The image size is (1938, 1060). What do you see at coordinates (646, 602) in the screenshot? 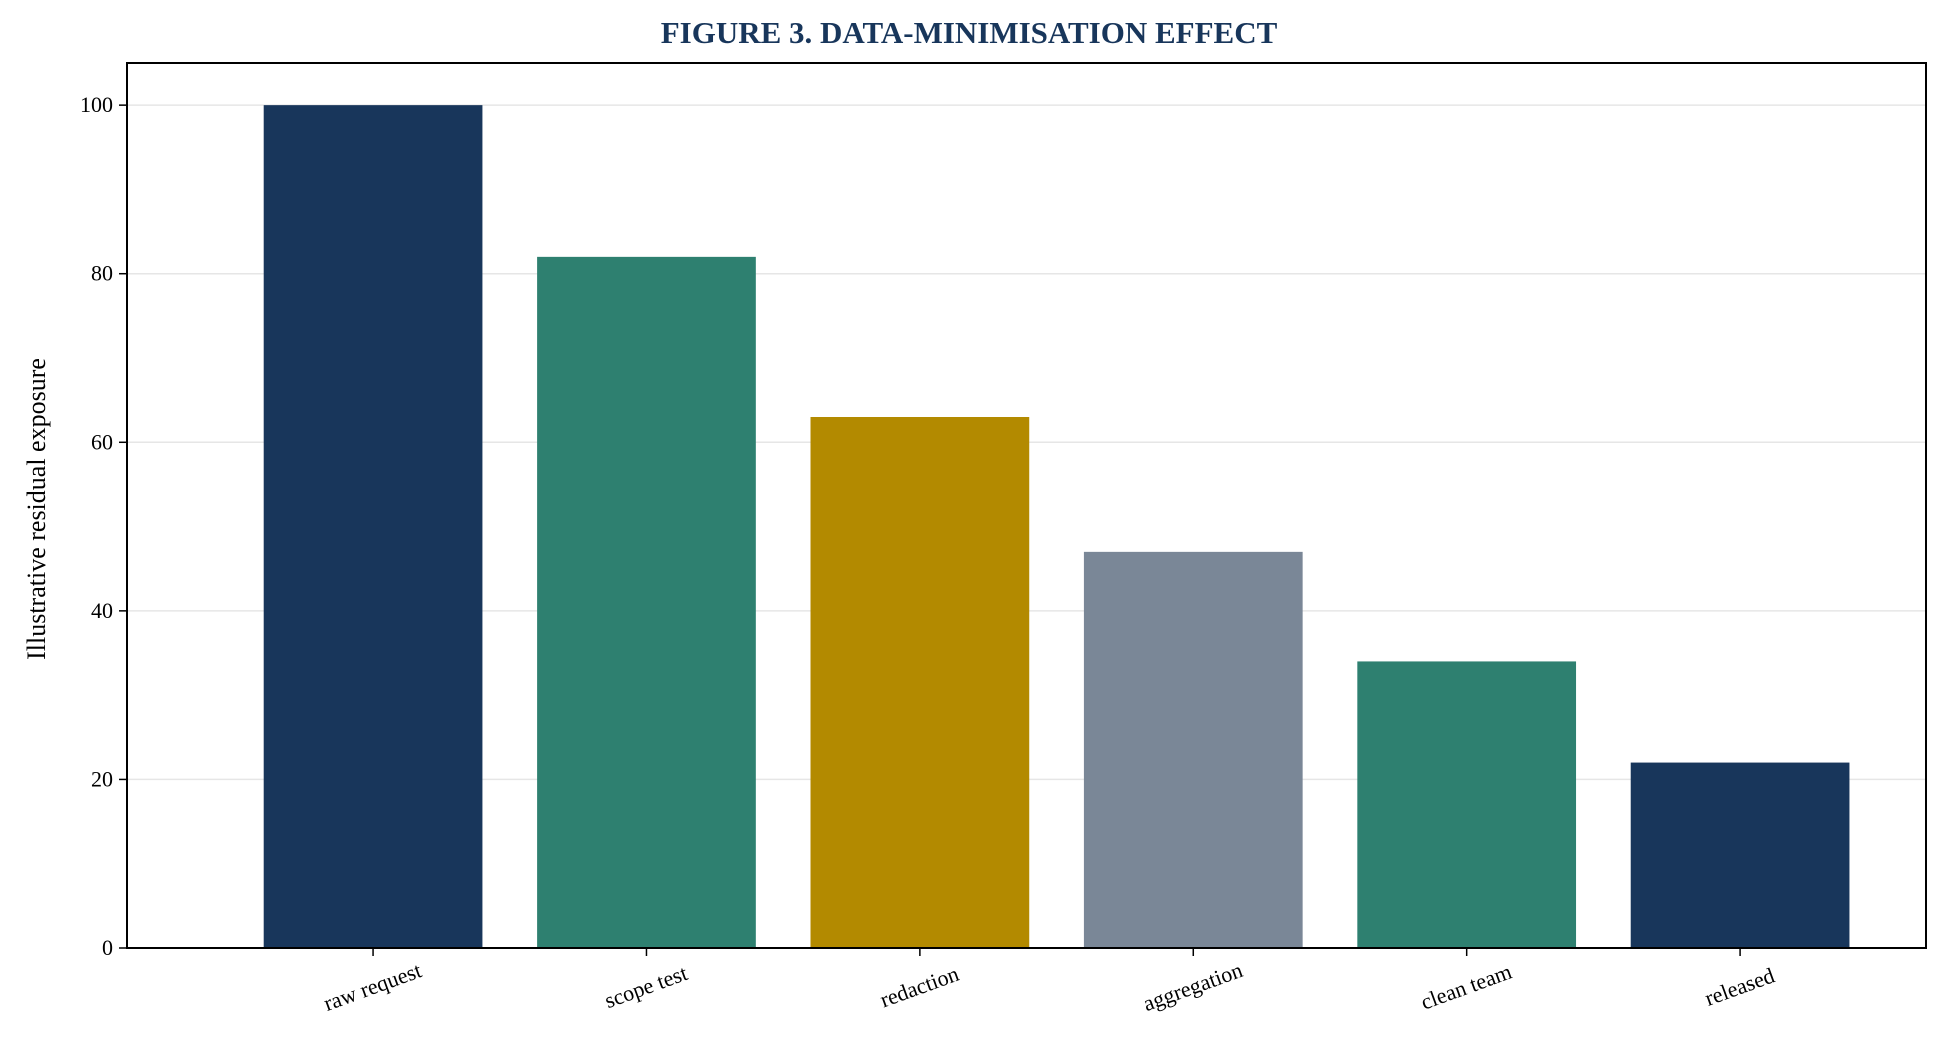
I see `bar-scope-test` at bounding box center [646, 602].